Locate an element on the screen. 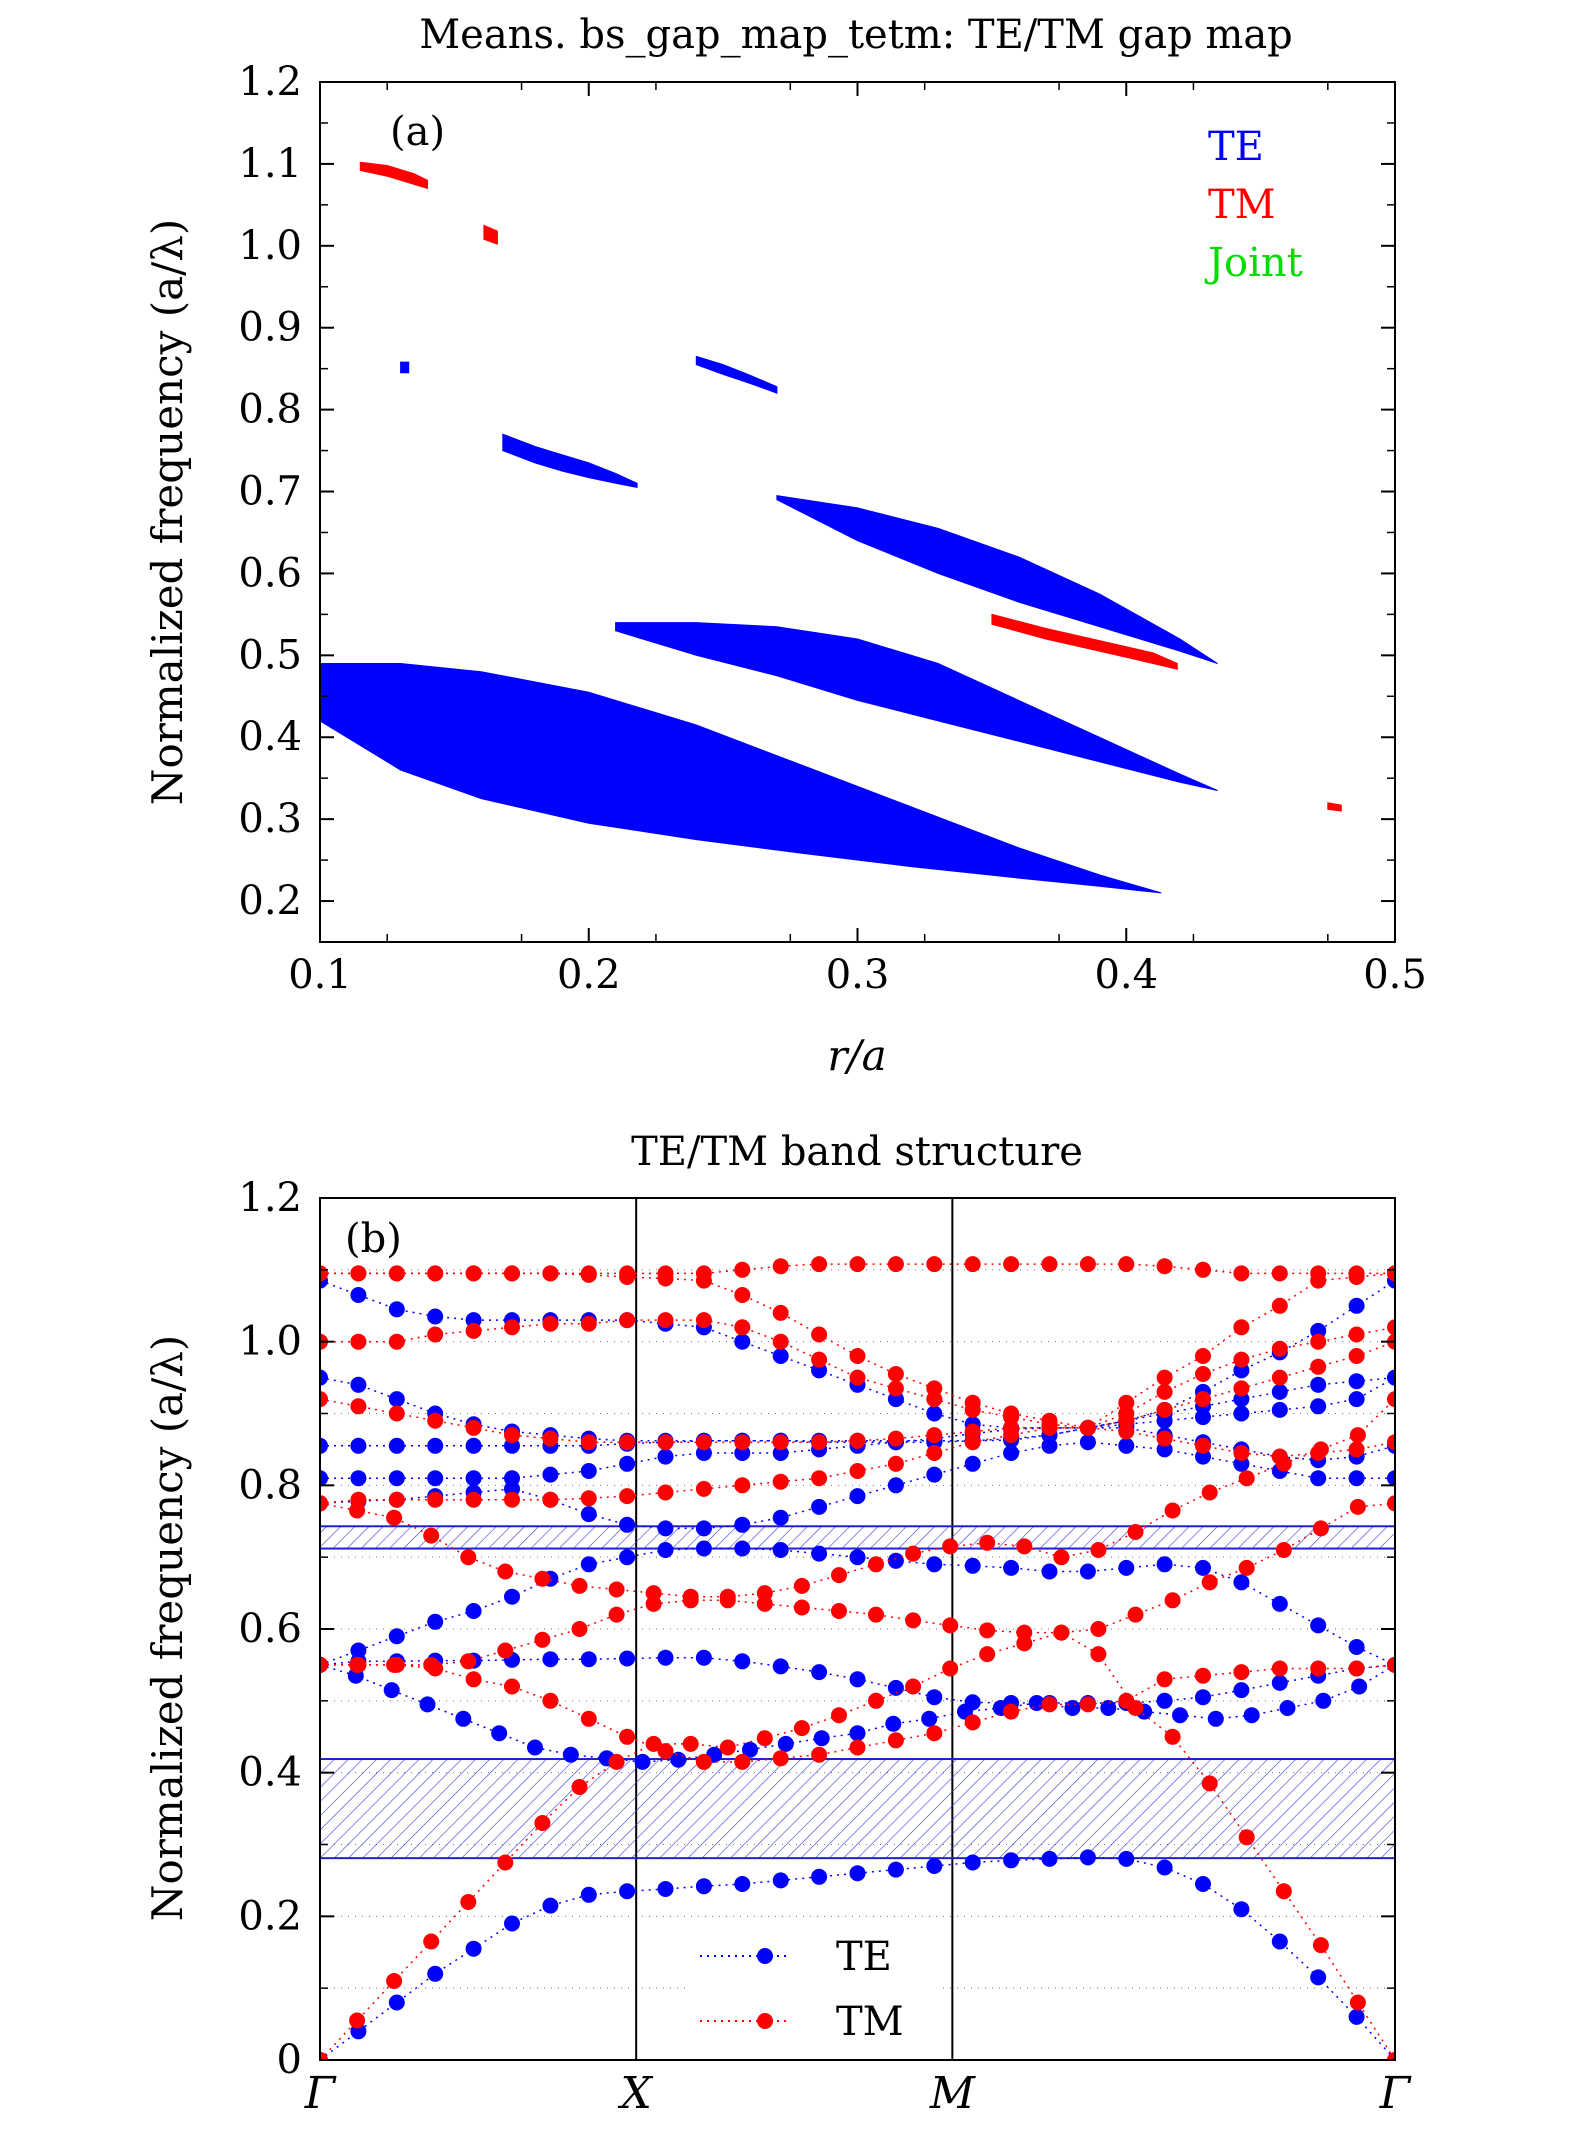 This screenshot has width=1575, height=2146. y-tick-label: 0.4 is located at coordinates (270, 737).